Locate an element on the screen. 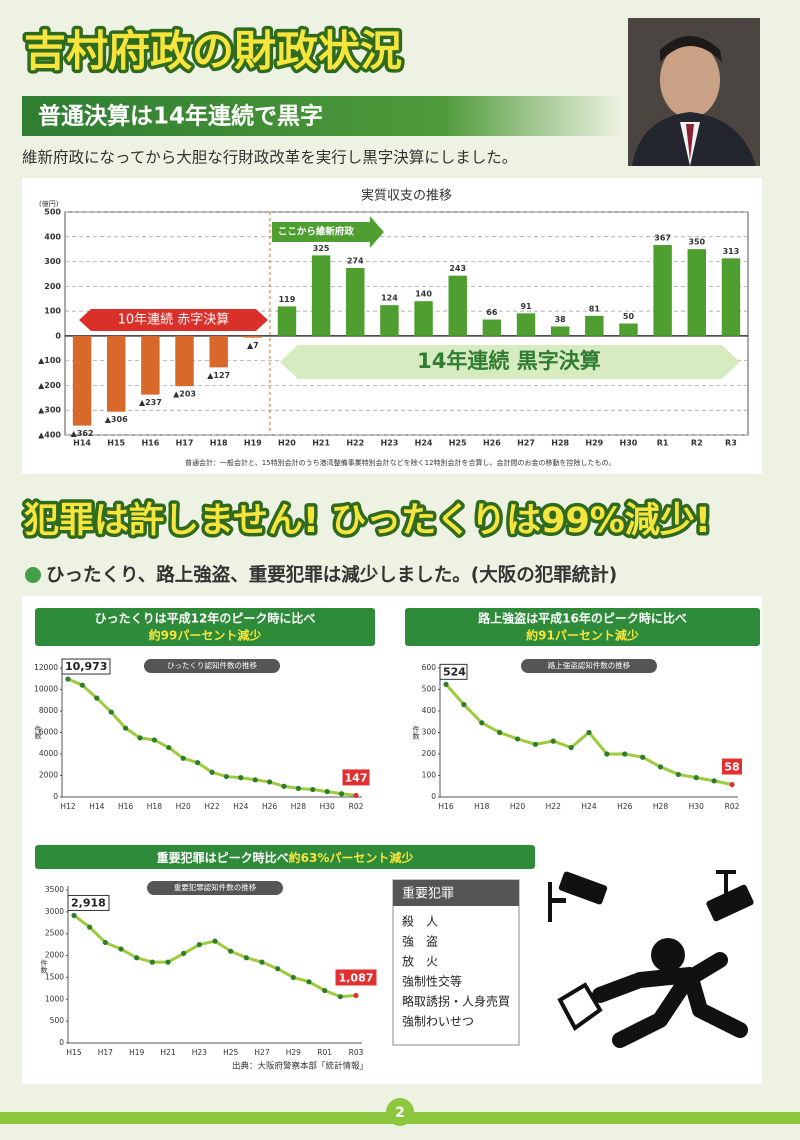 The width and height of the screenshot is (800, 1140). y-tick-label: 2500 is located at coordinates (54, 933).